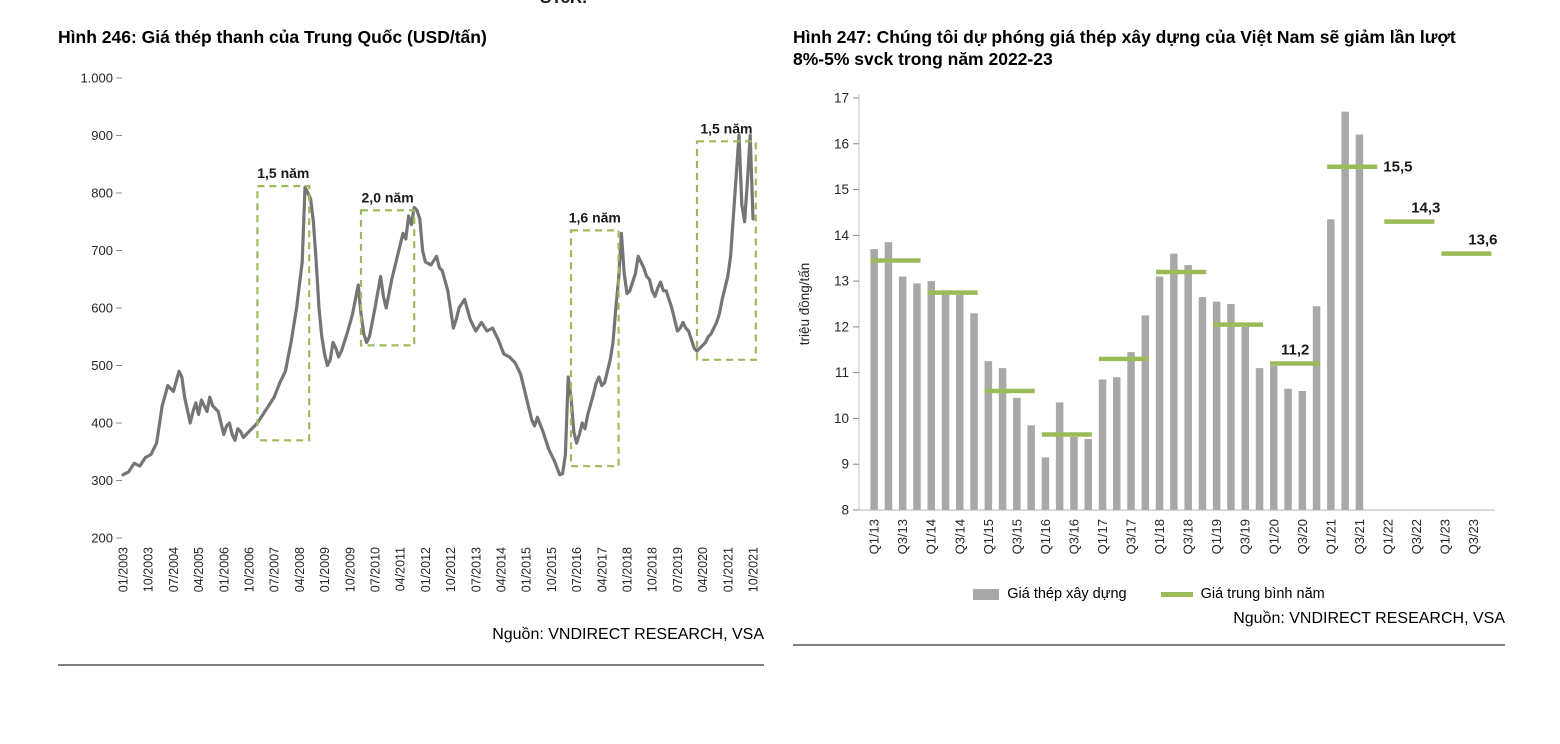 The width and height of the screenshot is (1560, 744). I want to click on x-axis-tick-label: 01/2003, so click(124, 569).